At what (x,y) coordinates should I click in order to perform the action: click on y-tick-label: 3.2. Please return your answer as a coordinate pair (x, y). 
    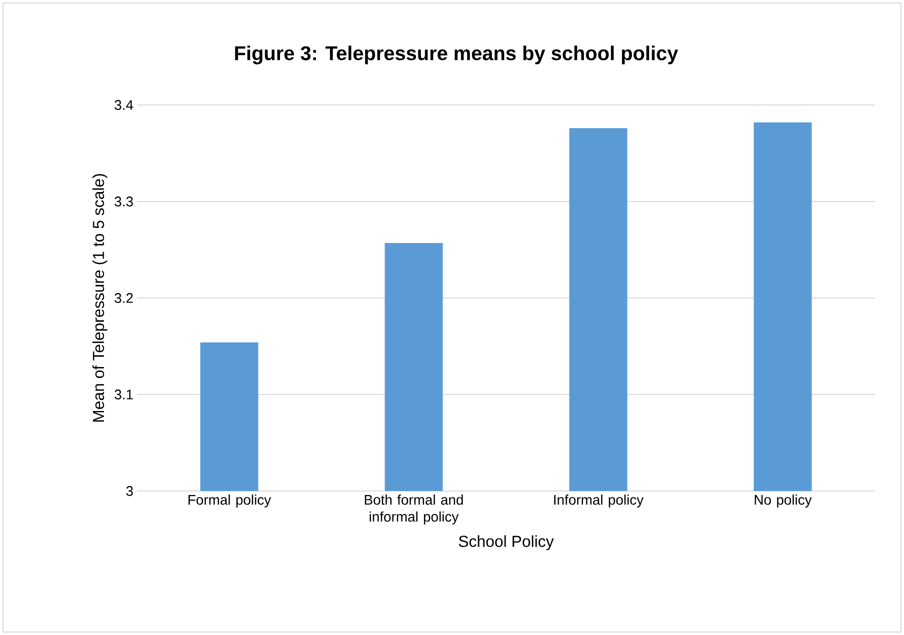
    Looking at the image, I should click on (123, 298).